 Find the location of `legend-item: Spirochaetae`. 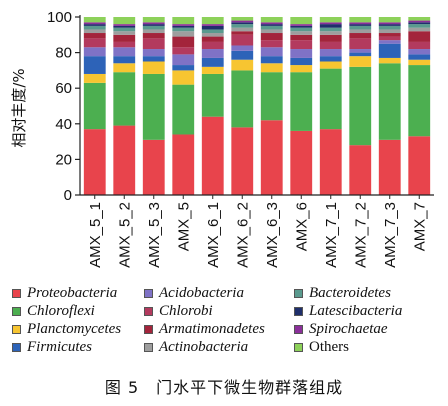

legend-item: Spirochaetae is located at coordinates (341, 329).